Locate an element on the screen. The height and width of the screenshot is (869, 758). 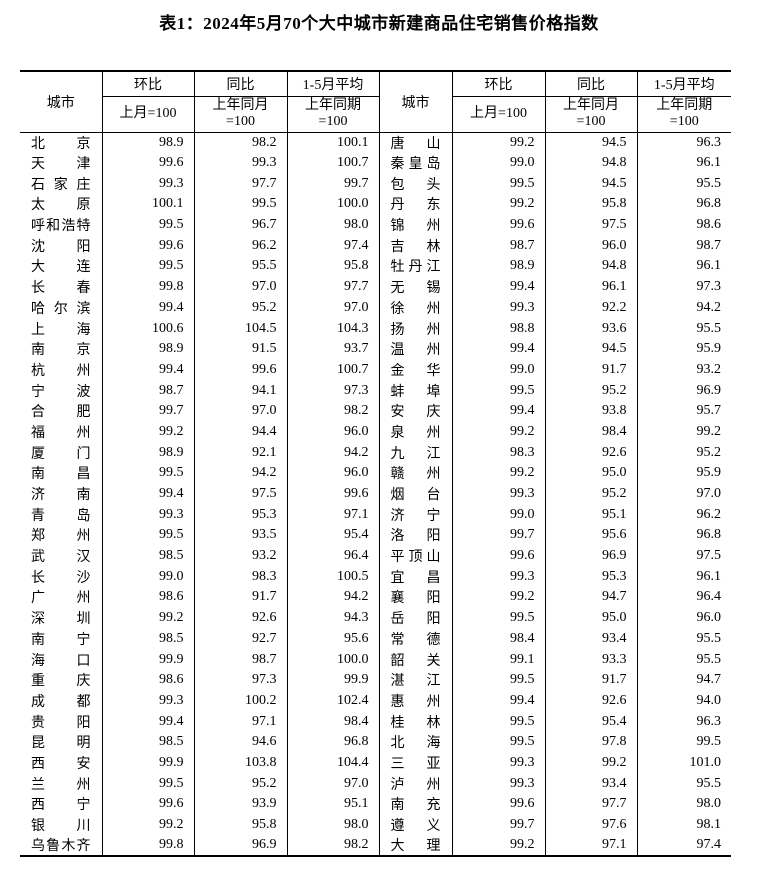
yoy-cell: 92.2 is located at coordinates (590, 308).